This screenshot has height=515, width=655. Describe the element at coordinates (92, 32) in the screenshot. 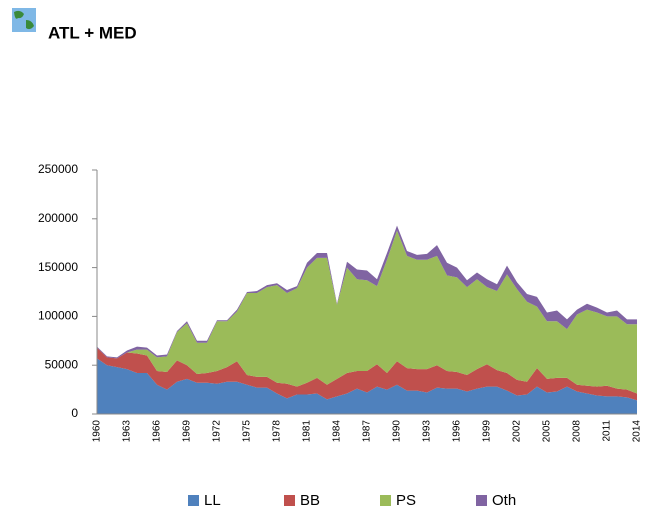

I see `page-title: ATL + MED` at that location.